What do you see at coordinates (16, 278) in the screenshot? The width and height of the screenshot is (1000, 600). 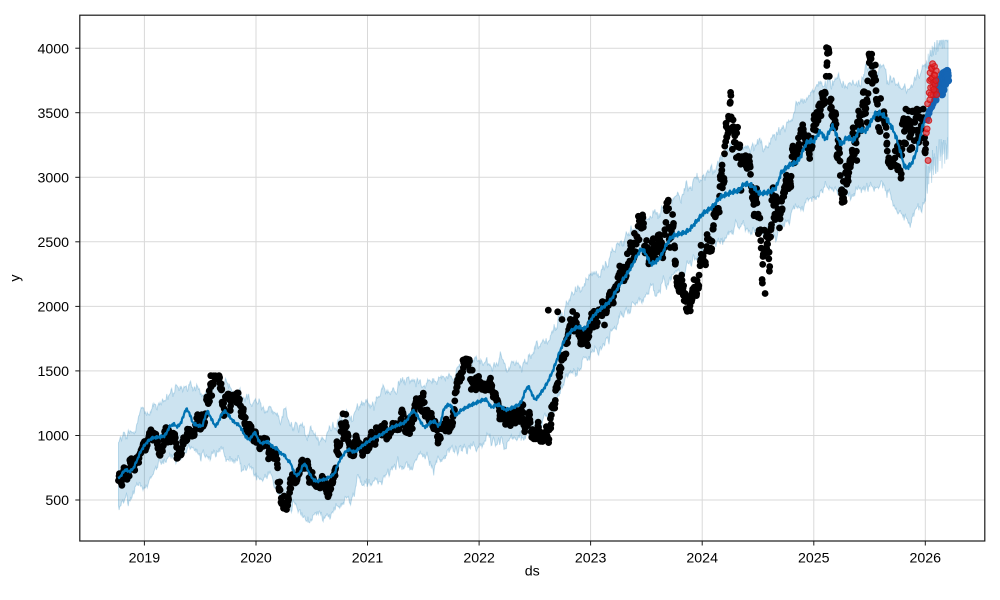 I see `svg-text: y` at bounding box center [16, 278].